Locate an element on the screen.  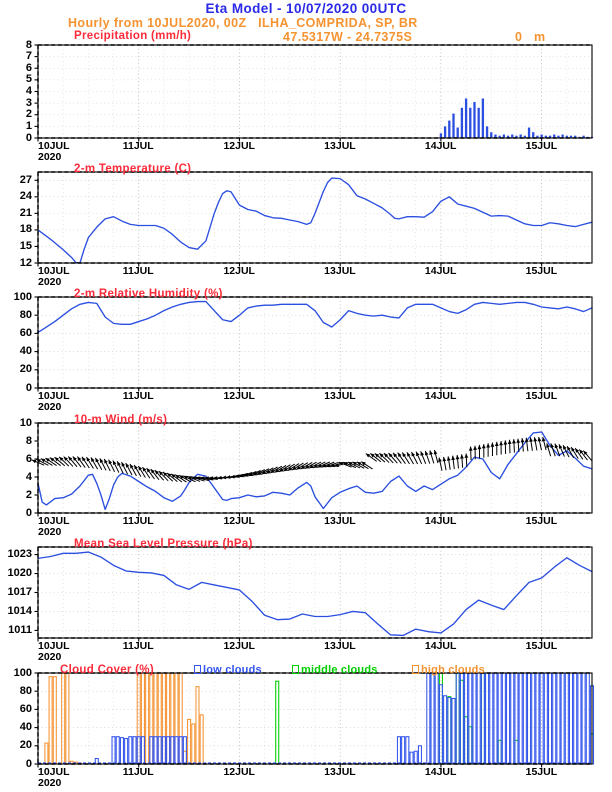
legend-label-low-clouds: low clouds is located at coordinates (232, 670).